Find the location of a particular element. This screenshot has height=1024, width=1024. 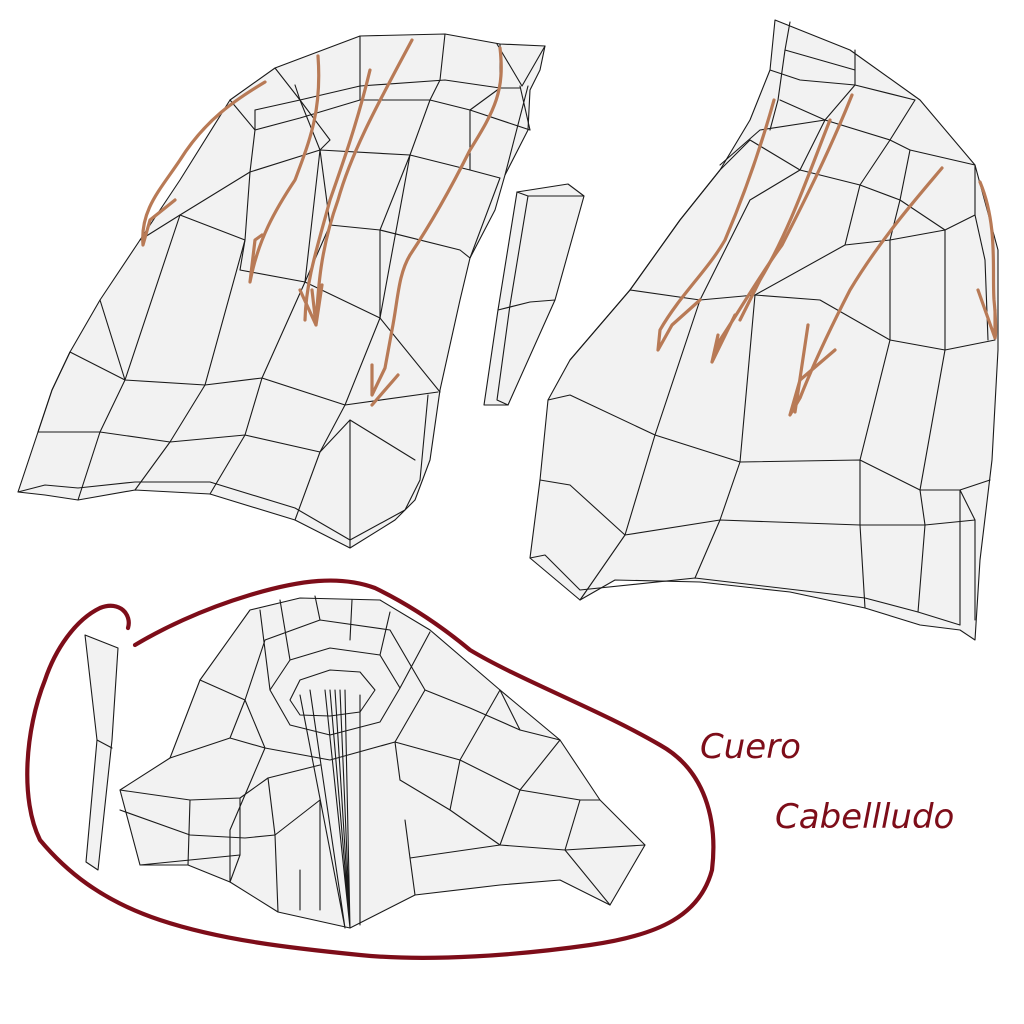

annotation-label-cuero: Cuero is located at coordinates (750, 747).